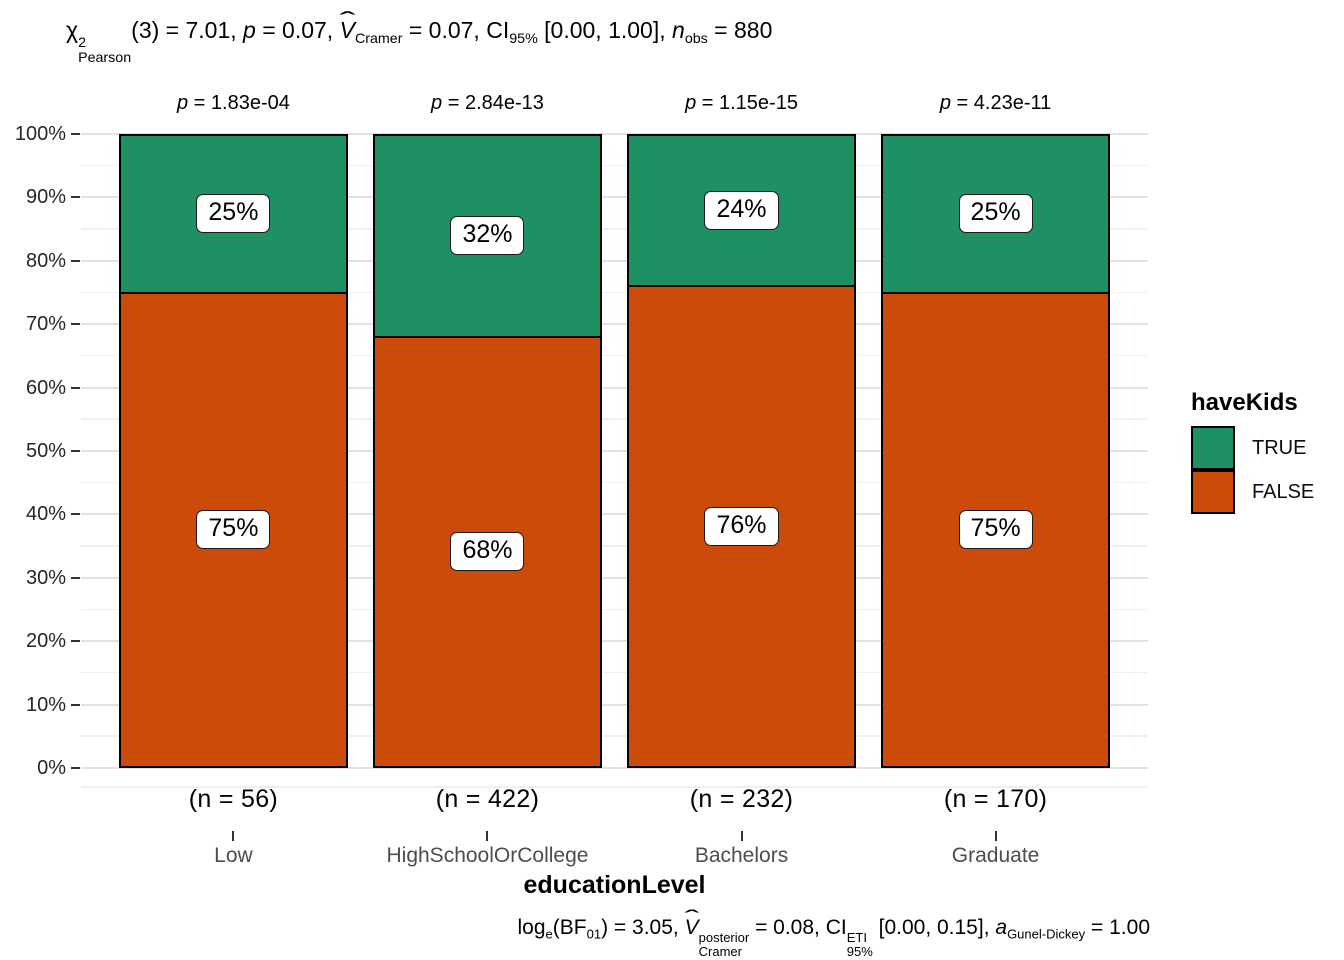 The width and height of the screenshot is (1344, 960). Describe the element at coordinates (233, 103) in the screenshot. I see `p-value-label: p = 1.83e-04` at that location.